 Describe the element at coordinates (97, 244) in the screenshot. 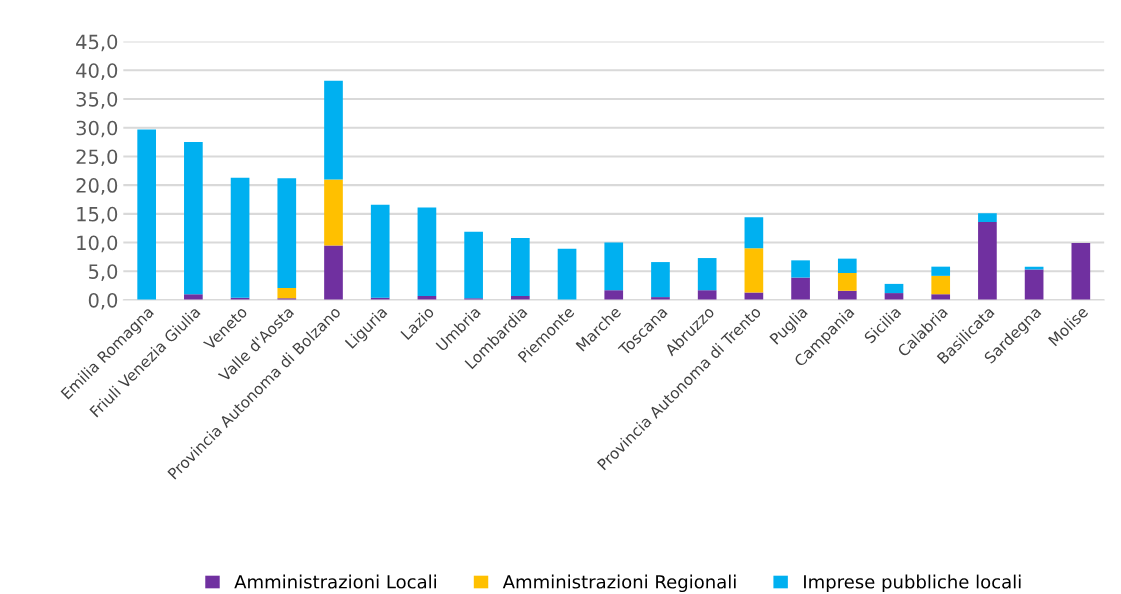

I see `y-tick-label: 10,0` at that location.